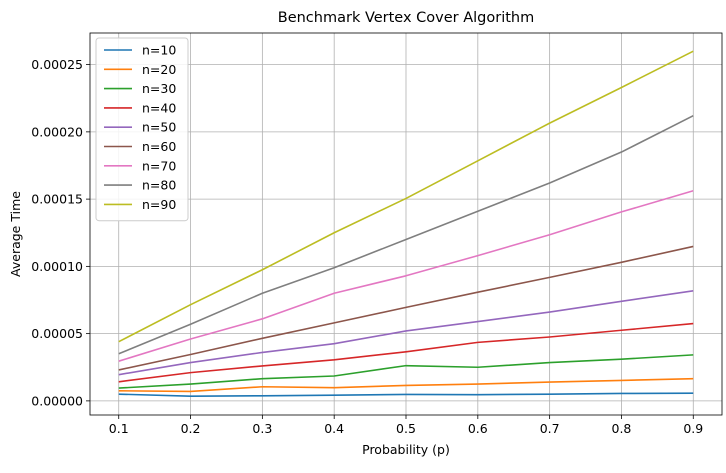  I want to click on legend: n=10 n=20 n=30 n=40 n=50 n=60 n=70 n=80 n=90, so click(142, 129).